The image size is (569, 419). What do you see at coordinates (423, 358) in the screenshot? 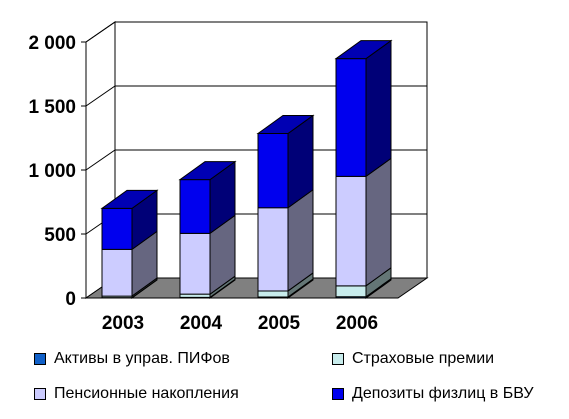
I see `legend-label-insurance: Страховые премии` at bounding box center [423, 358].